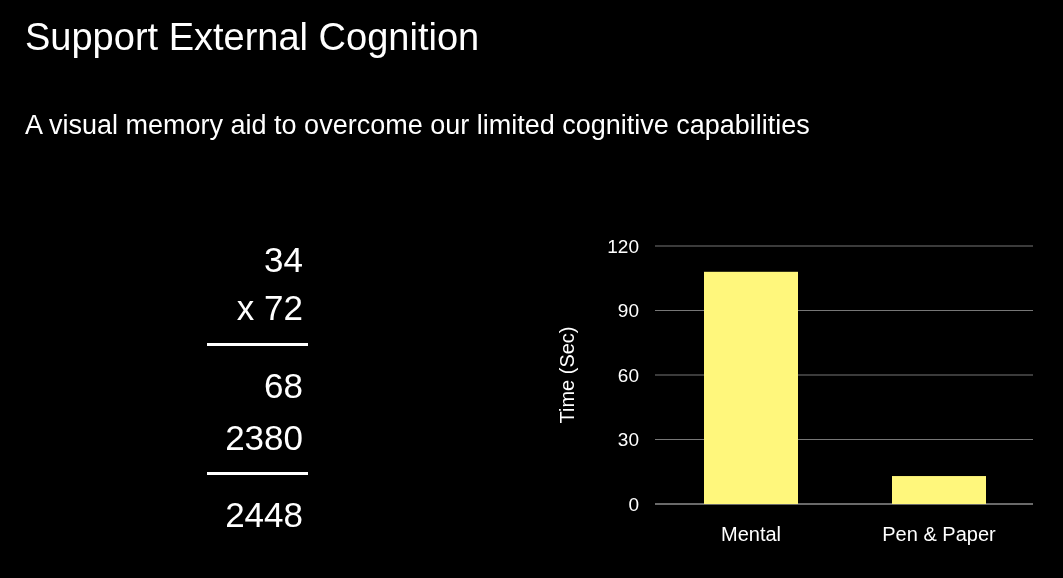  Describe the element at coordinates (751, 534) in the screenshot. I see `x-tick-label: Mental` at that location.